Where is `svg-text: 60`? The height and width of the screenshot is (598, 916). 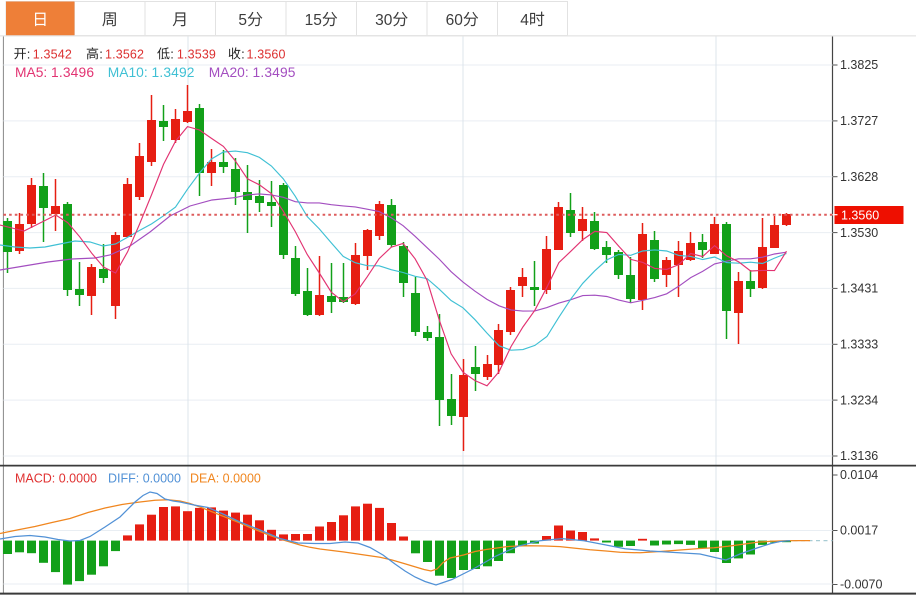
svg-text: 60 is located at coordinates (455, 20).